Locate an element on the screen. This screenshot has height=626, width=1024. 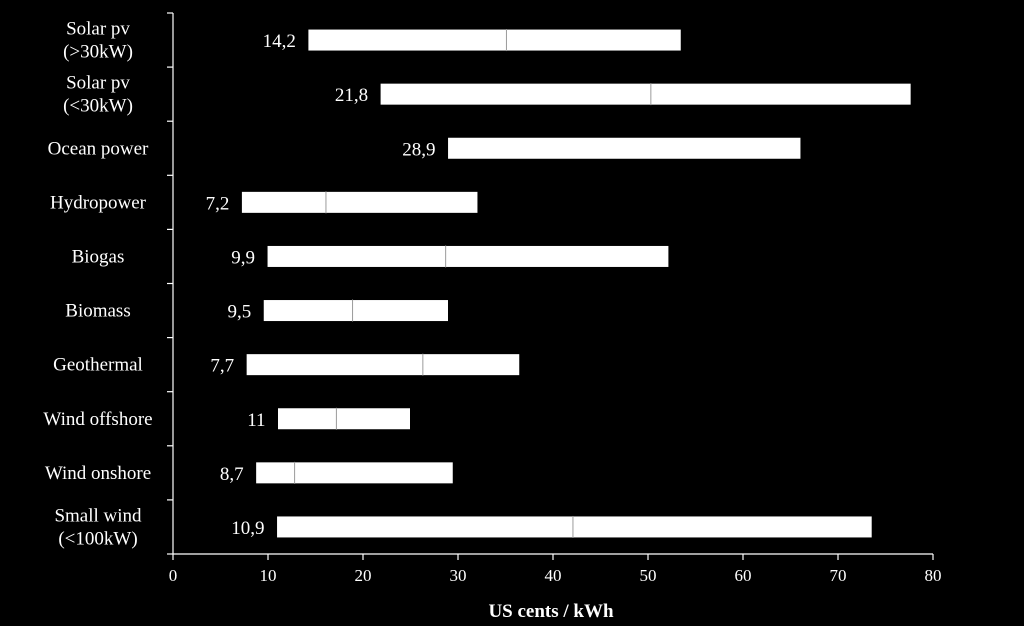
category-label-hydropower: Hydropower is located at coordinates (98, 202).